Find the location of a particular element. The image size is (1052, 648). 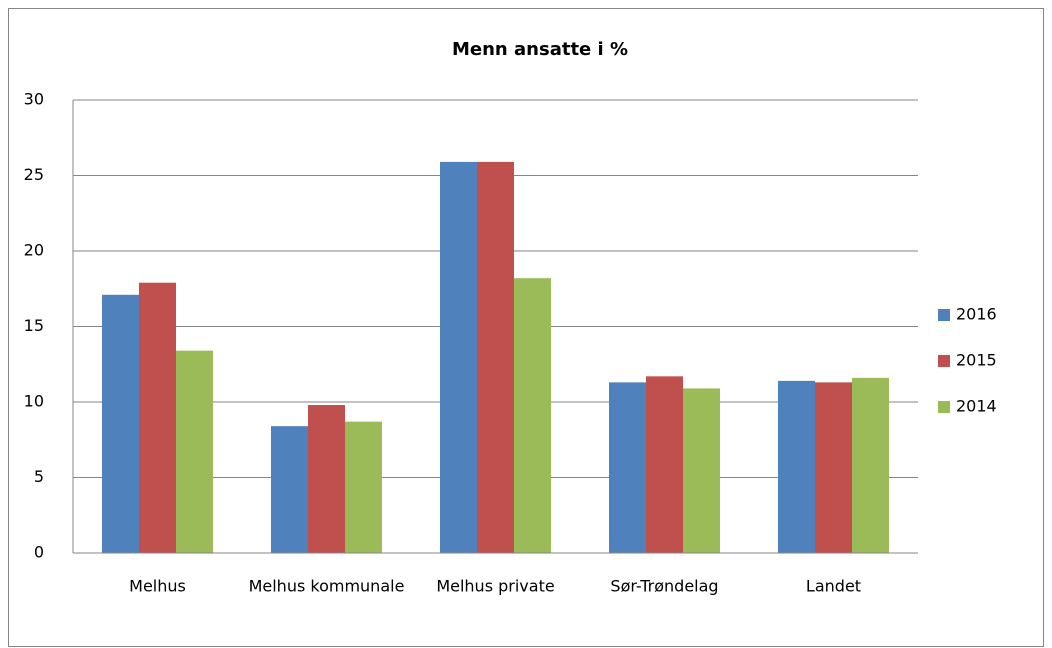

x-tick-label: Melhus is located at coordinates (157, 586).